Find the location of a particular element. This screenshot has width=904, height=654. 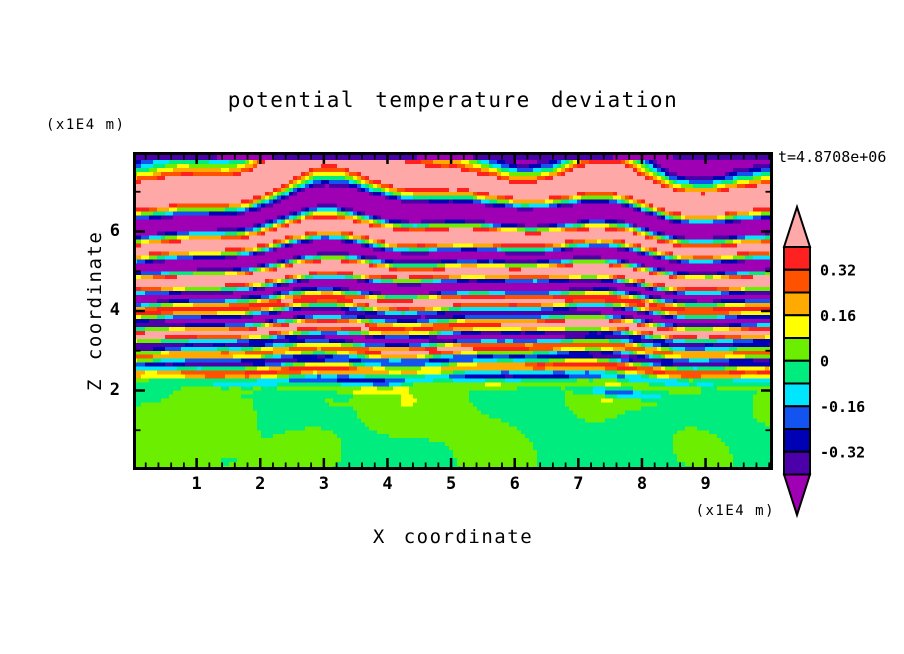

x-tick-label: 5 is located at coordinates (451, 484).